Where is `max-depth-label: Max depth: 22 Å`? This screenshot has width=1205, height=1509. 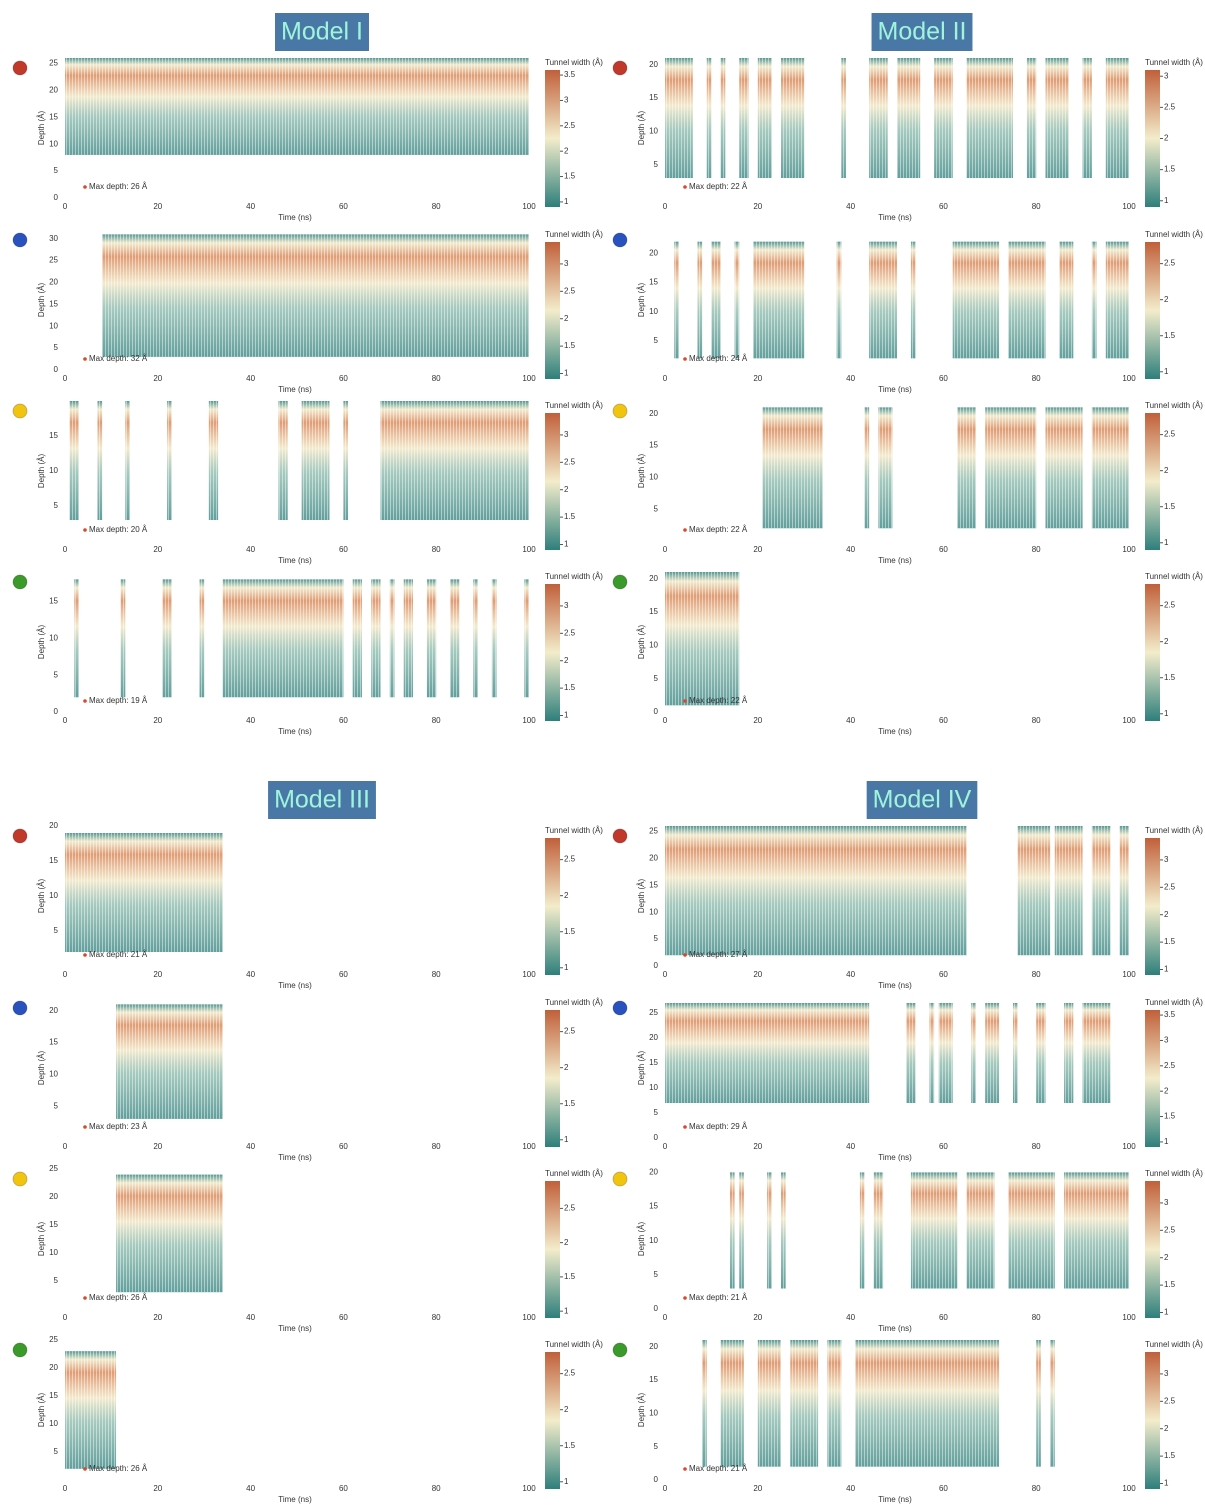
max-depth-label: Max depth: 22 Å is located at coordinates (718, 186).